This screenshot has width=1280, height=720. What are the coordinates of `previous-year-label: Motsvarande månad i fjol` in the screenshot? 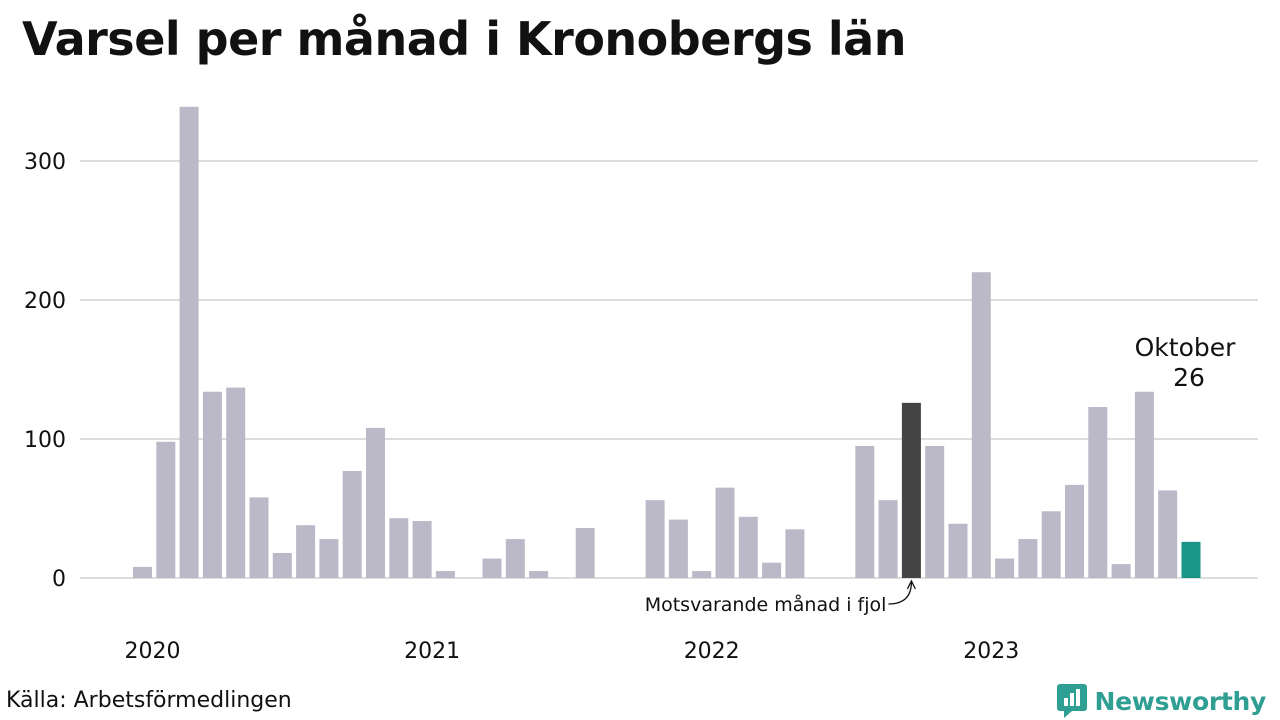 It's located at (766, 604).